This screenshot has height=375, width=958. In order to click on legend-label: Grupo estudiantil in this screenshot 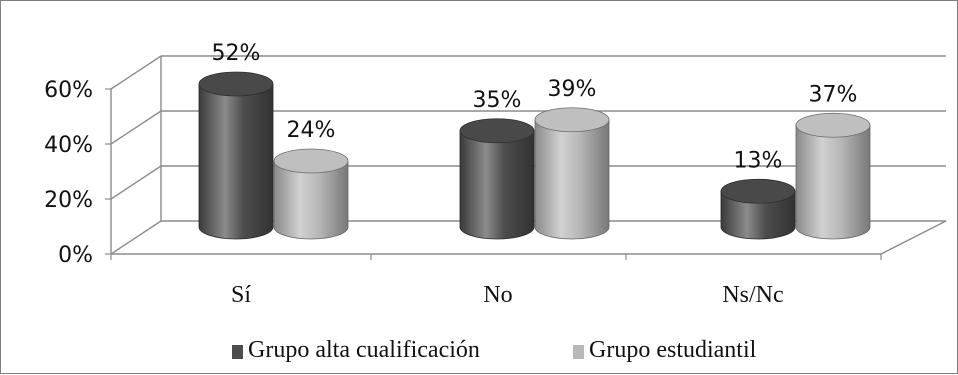, I will do `click(673, 350)`.